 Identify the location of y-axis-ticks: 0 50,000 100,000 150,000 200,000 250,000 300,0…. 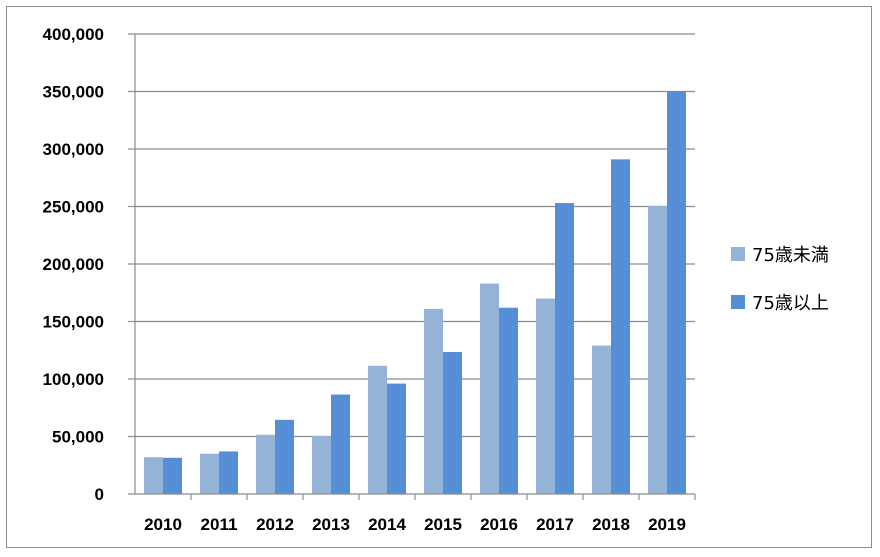
(89, 264).